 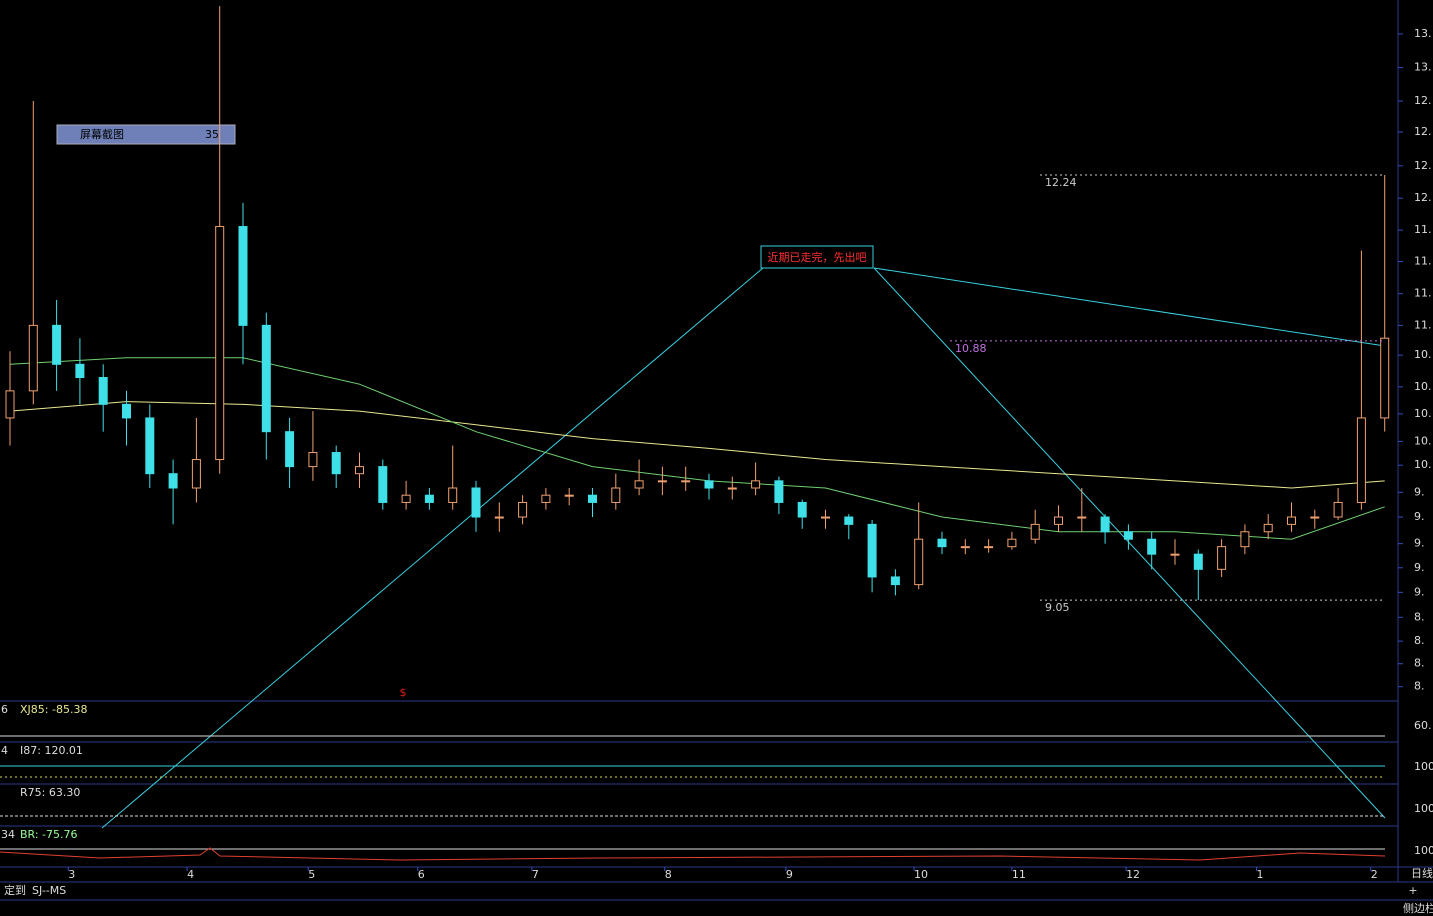 What do you see at coordinates (1412, 890) in the screenshot?
I see `plus: +` at bounding box center [1412, 890].